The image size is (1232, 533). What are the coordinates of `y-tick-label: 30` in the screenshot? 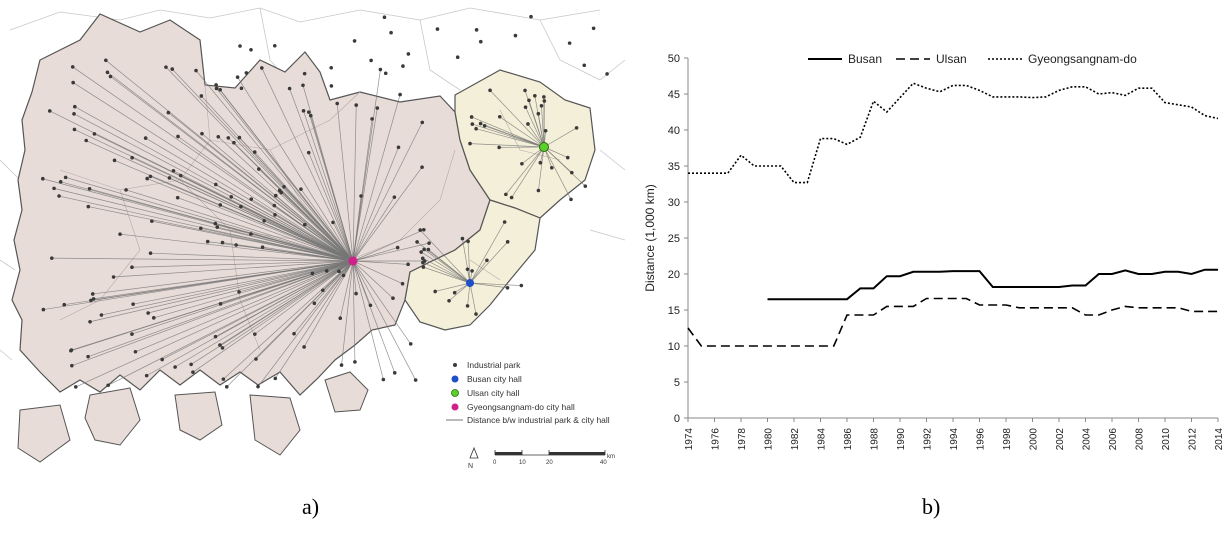 It's located at (674, 203).